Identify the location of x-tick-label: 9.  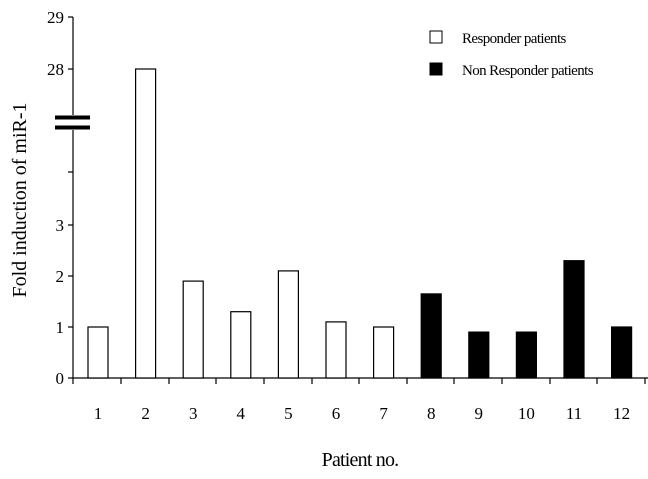
(479, 413).